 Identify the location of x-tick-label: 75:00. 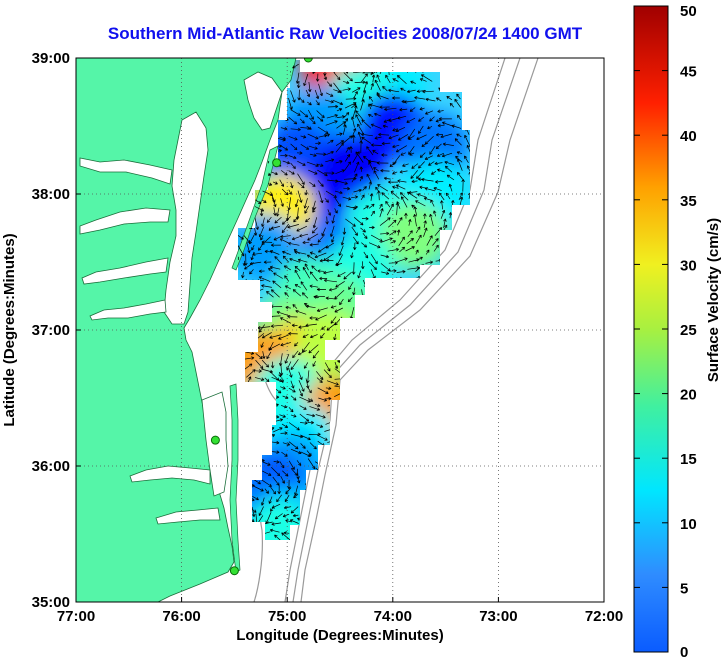
(287, 616).